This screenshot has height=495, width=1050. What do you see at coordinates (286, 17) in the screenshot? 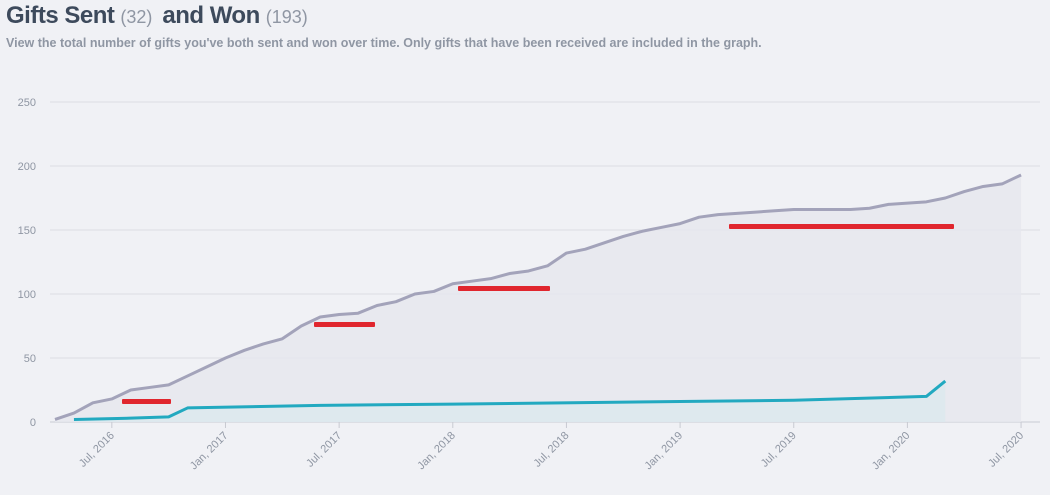
I see `won-count: (193)` at bounding box center [286, 17].